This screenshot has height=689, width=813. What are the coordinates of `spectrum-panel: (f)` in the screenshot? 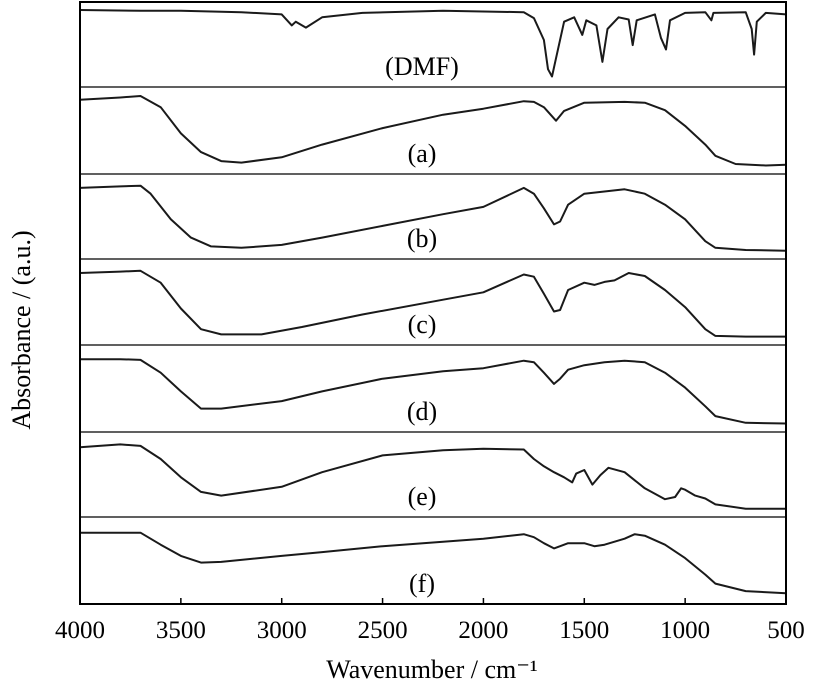 It's located at (433, 564).